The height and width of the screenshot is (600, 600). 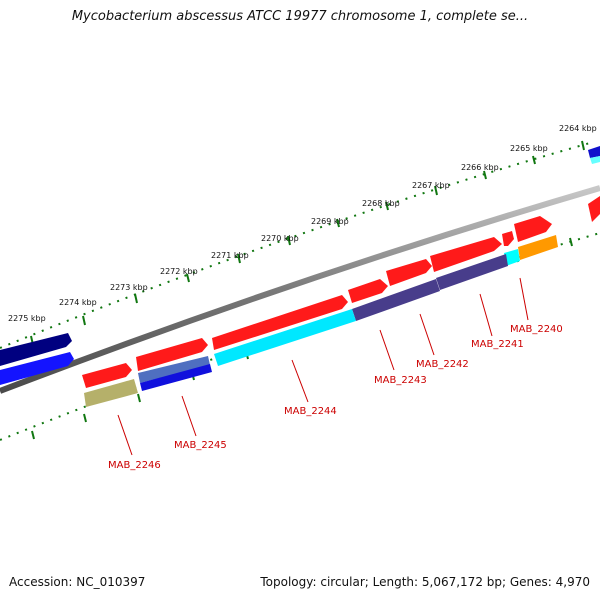 What do you see at coordinates (400, 380) in the screenshot?
I see `gene-label: MAB_2243` at bounding box center [400, 380].